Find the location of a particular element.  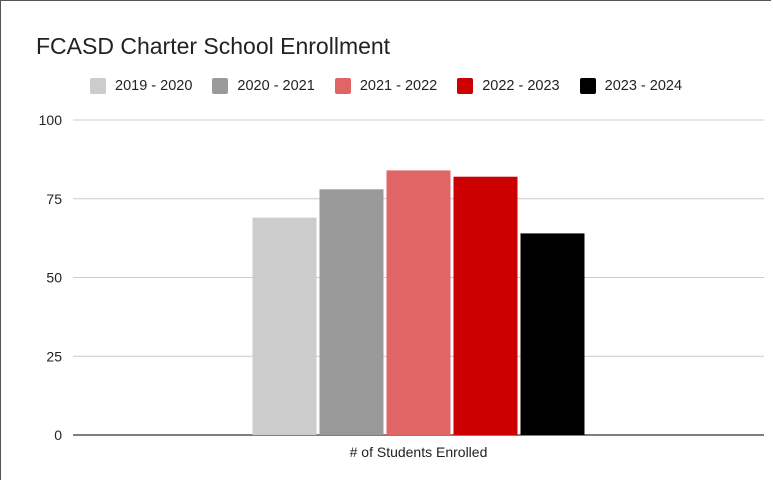

y-tick-label: 50 is located at coordinates (54, 278).